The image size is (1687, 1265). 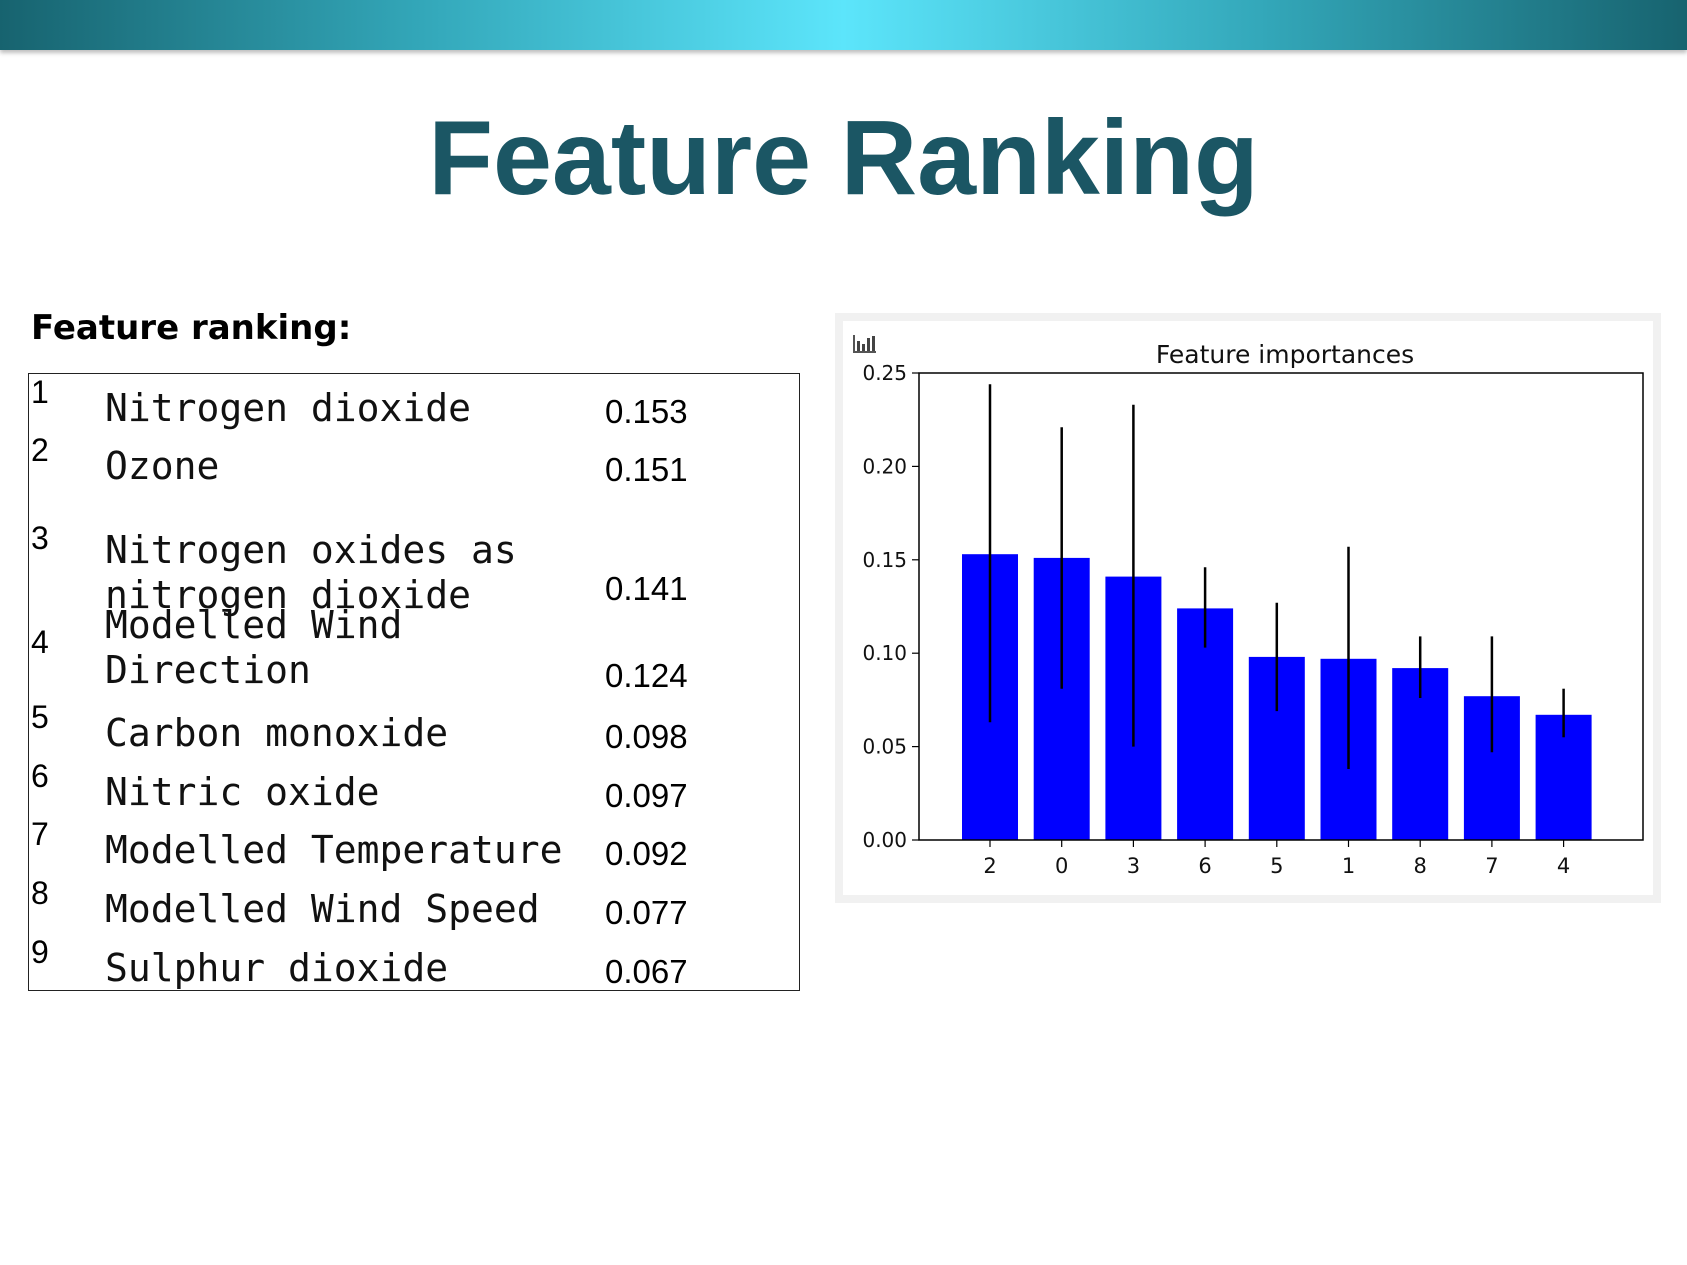 What do you see at coordinates (40, 717) in the screenshot?
I see `rank-number: 5` at bounding box center [40, 717].